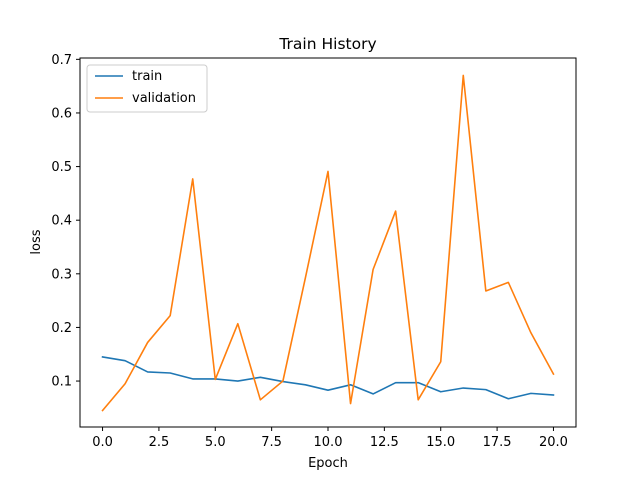 The image size is (640, 480). Describe the element at coordinates (61, 167) in the screenshot. I see `y-tick-label: 0.5` at that location.